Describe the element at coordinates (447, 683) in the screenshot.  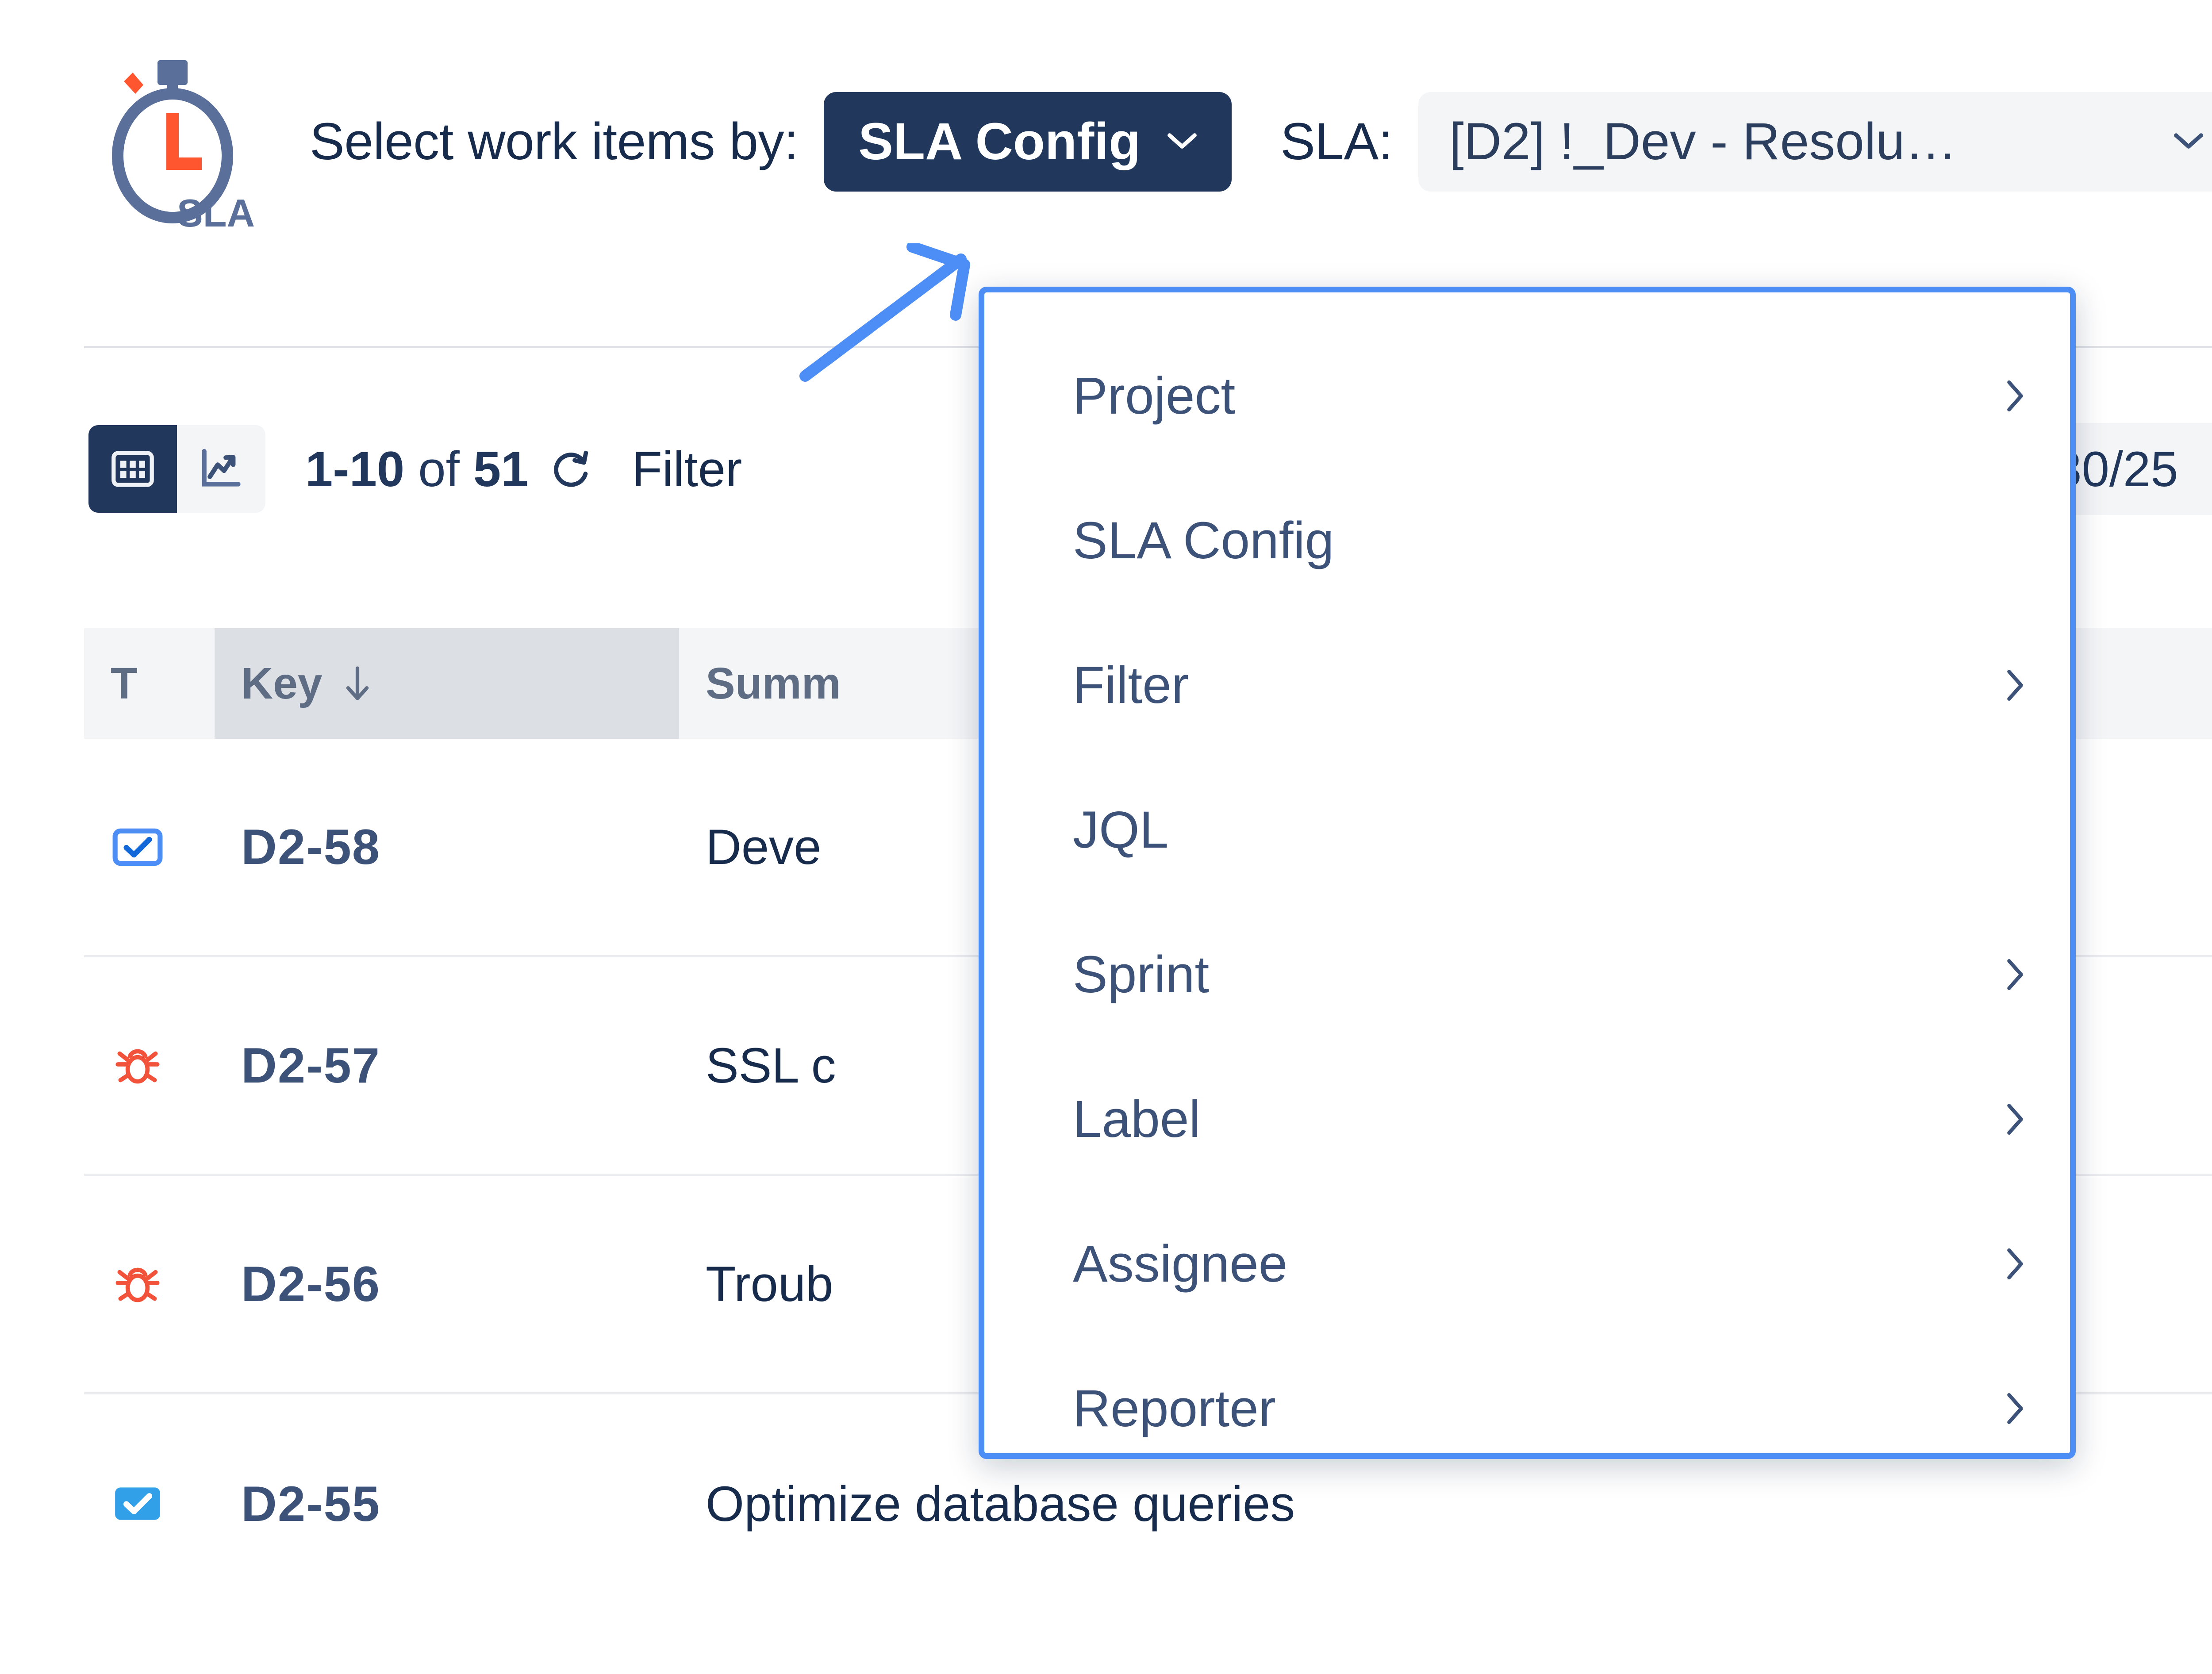
I see `column-header-key: Key` at that location.